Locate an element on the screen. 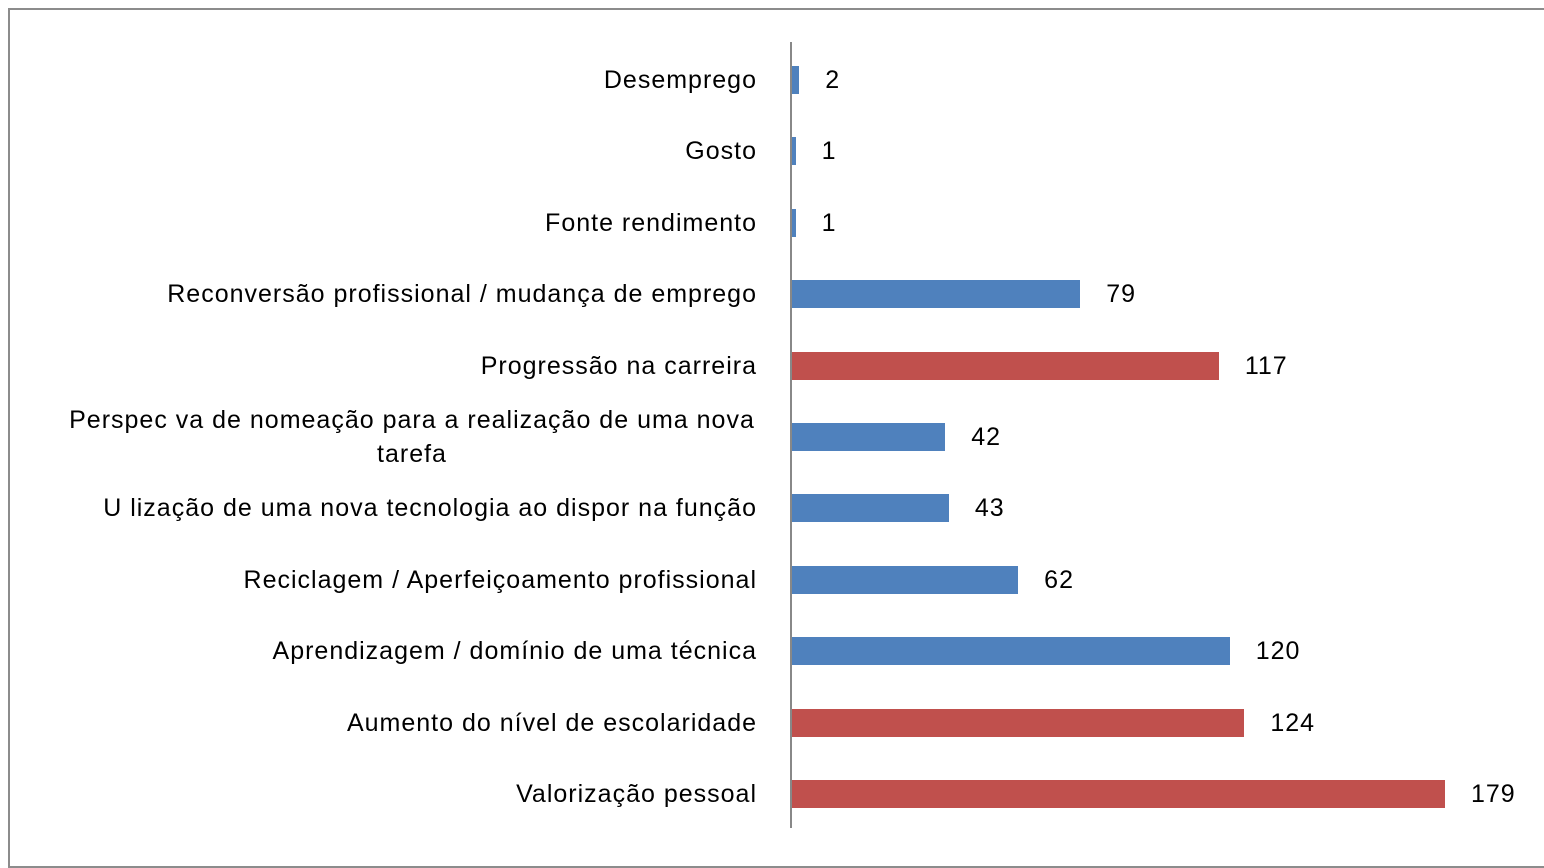 The width and height of the screenshot is (1544, 868). category-label: Aprendizagem / domínio de uma técnica is located at coordinates (514, 651).